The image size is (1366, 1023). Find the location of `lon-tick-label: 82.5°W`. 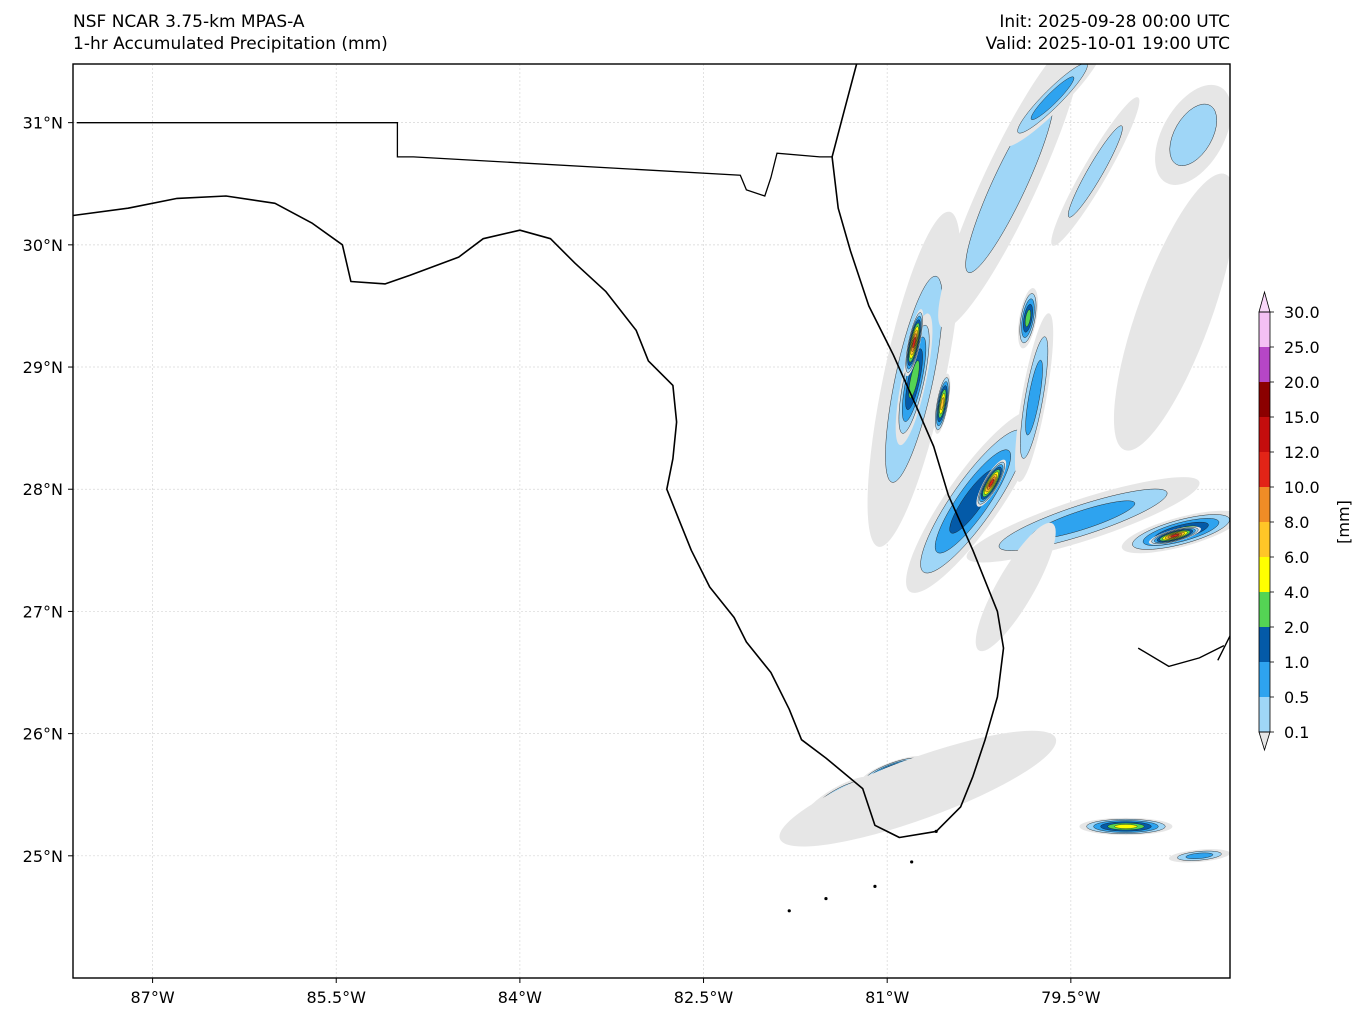

lon-tick-label: 82.5°W is located at coordinates (704, 997).